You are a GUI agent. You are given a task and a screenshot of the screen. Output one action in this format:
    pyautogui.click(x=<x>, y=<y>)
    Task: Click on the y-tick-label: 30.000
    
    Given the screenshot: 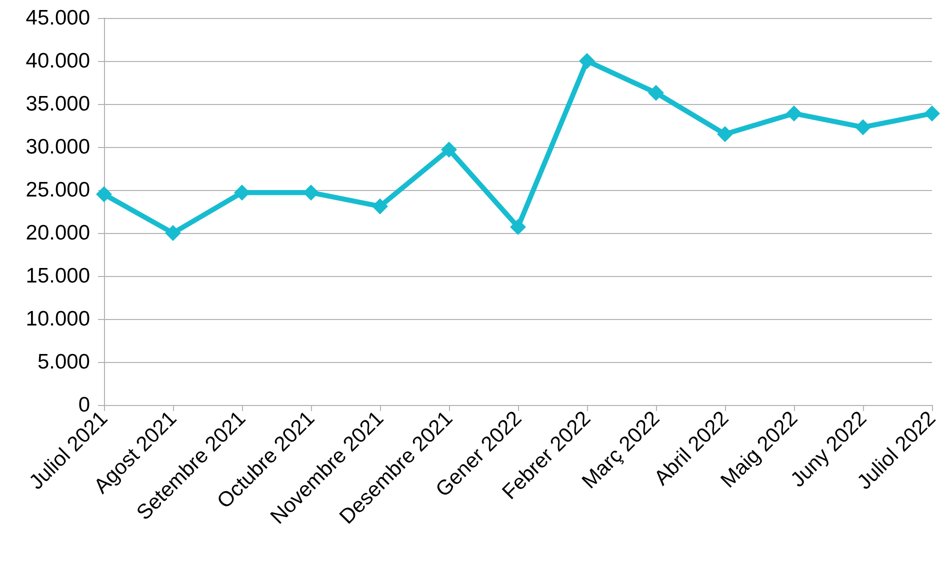 What is the action you would take?
    pyautogui.click(x=58, y=147)
    